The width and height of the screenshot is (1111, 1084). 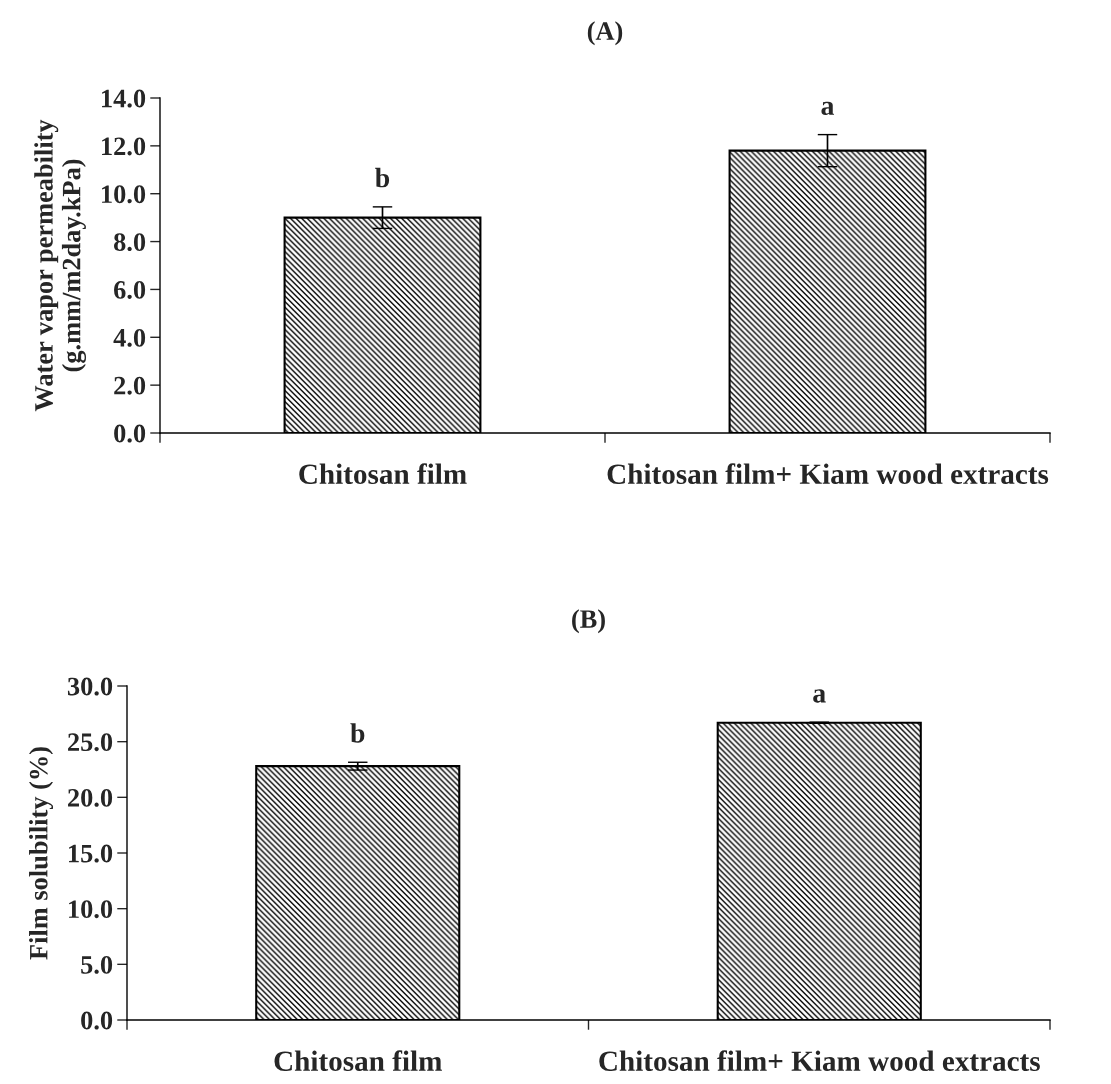 What do you see at coordinates (90, 742) in the screenshot?
I see `y-tick-label: 25.0` at bounding box center [90, 742].